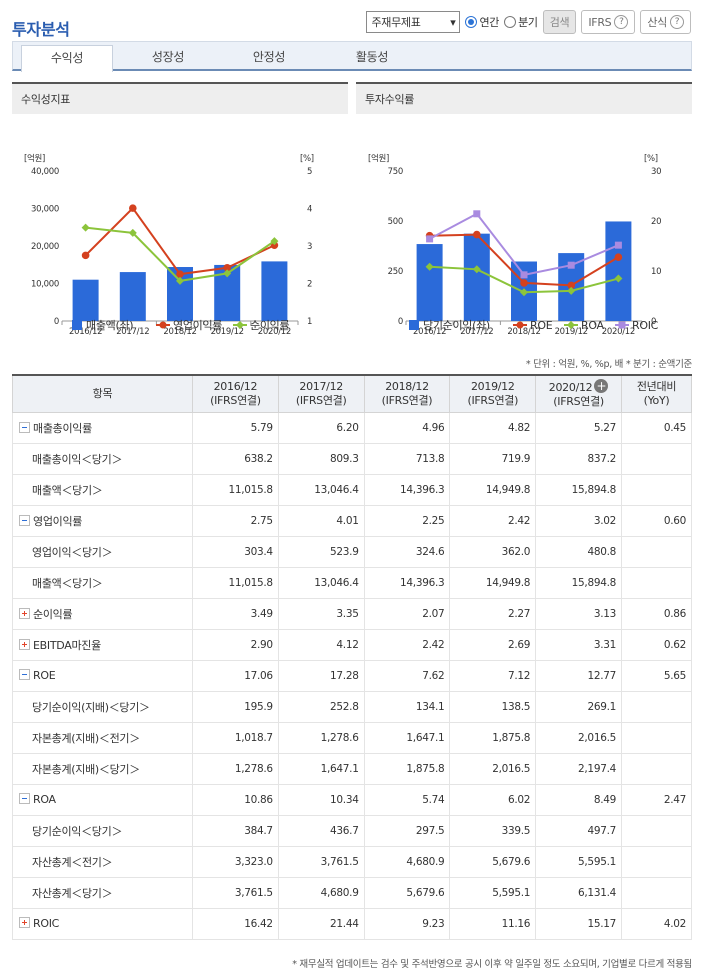 This screenshot has width=709, height=979. I want to click on row-label: 당기순이익(지배)＜당기＞, so click(91, 707).